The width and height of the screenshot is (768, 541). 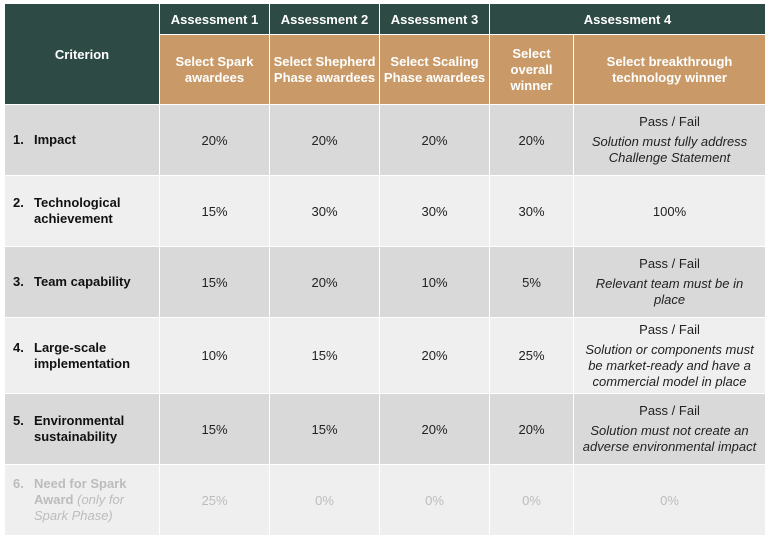 I want to click on assessment-2-header: Assessment 2, so click(x=324, y=19).